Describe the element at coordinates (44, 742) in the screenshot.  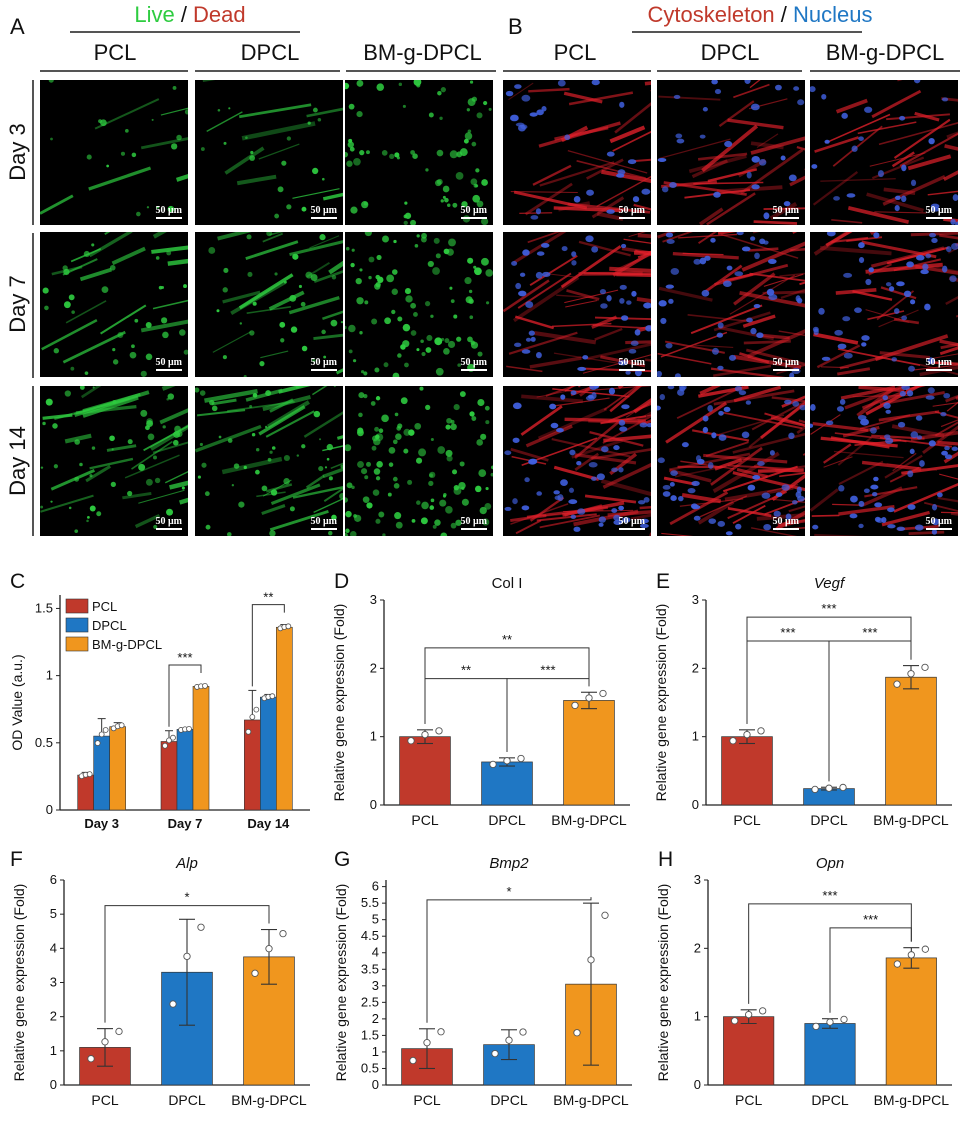
I see `y-tick-label: 0.5` at that location.